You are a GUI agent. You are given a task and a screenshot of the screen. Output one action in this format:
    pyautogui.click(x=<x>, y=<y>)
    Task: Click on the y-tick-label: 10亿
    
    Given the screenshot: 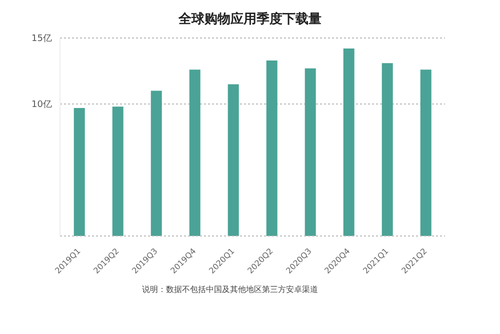 What is the action you would take?
    pyautogui.click(x=42, y=104)
    